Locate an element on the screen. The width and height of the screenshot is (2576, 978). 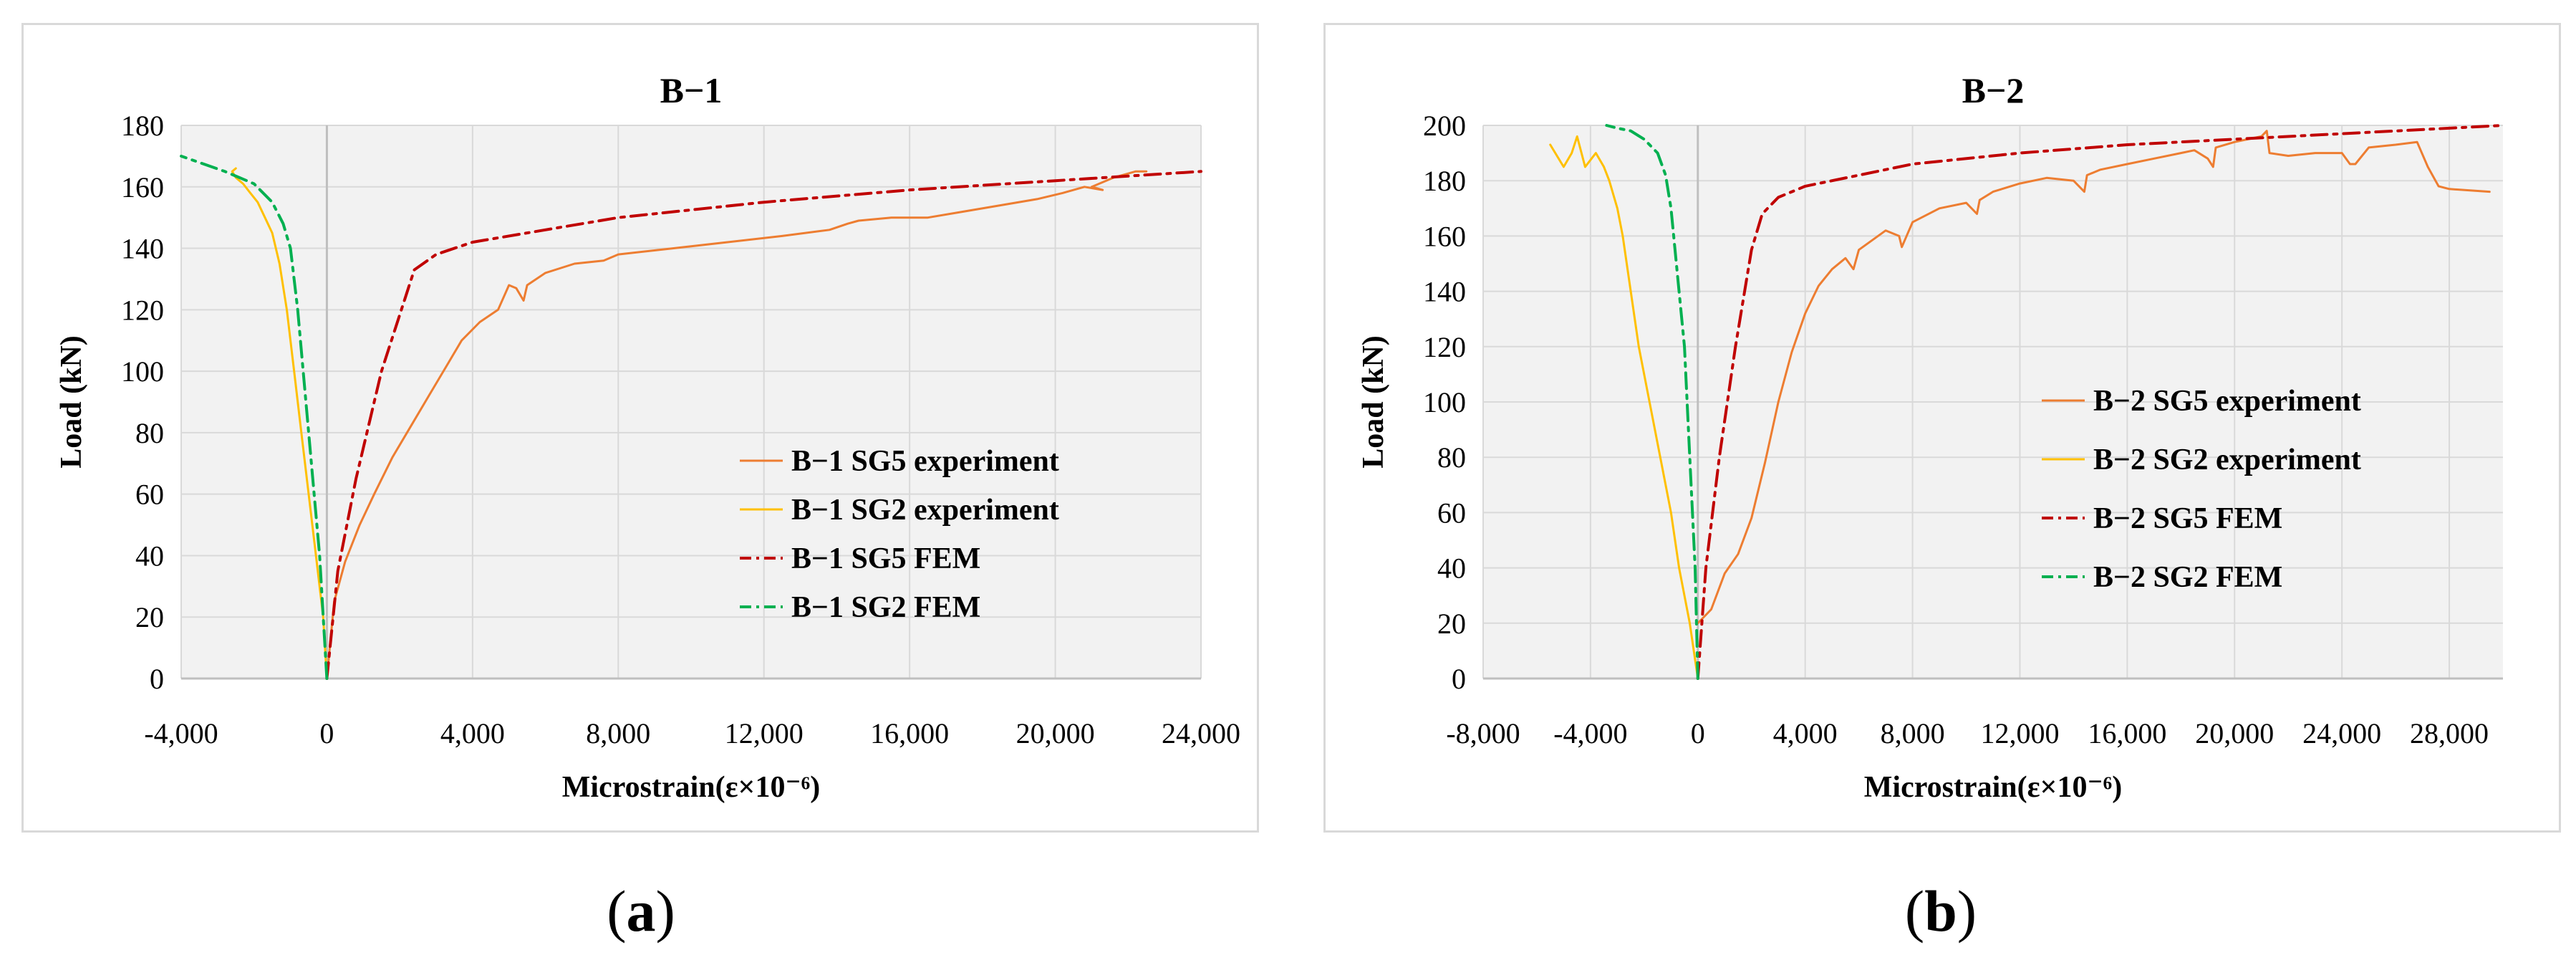
b1-y-tick-label: 180 is located at coordinates (142, 126).